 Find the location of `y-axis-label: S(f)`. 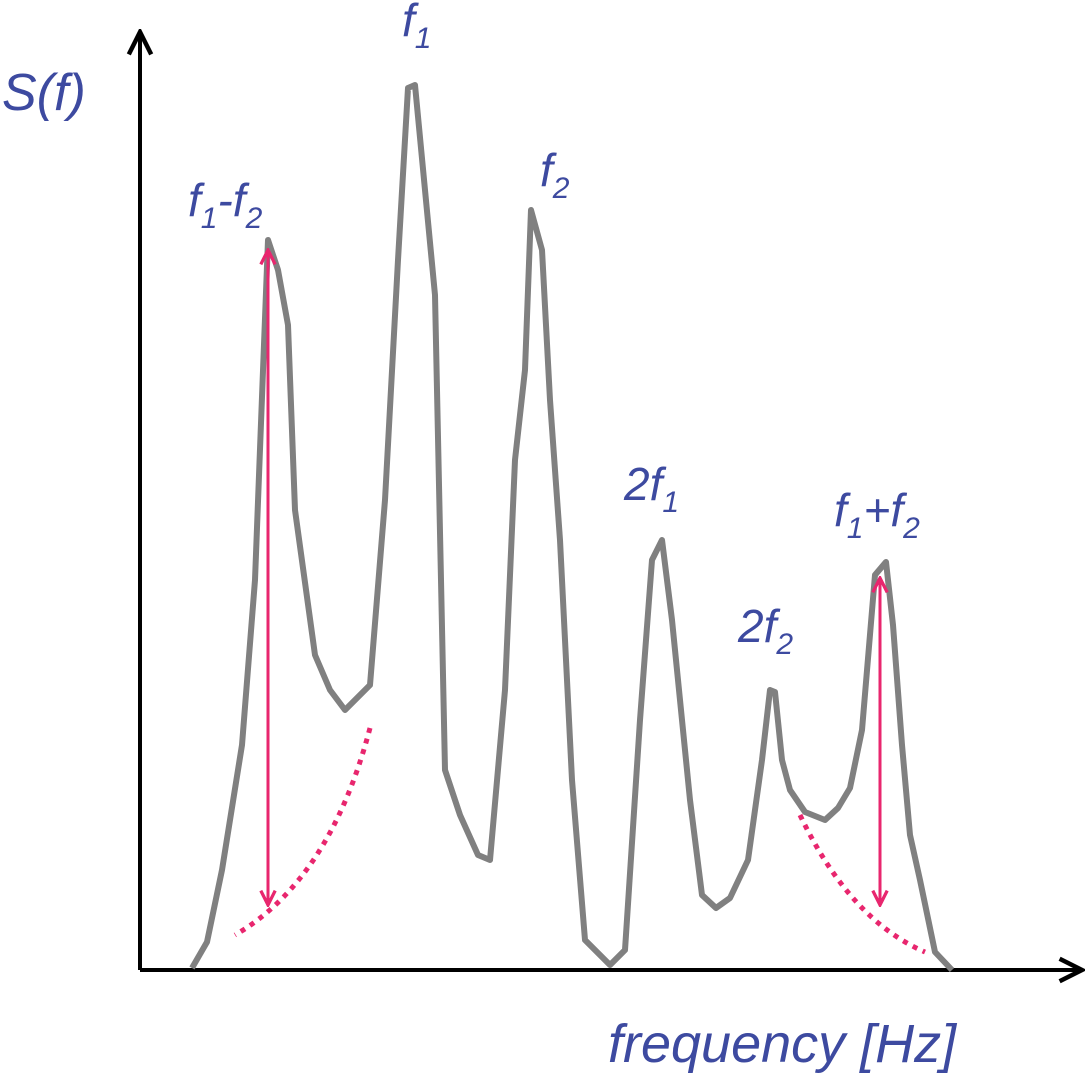

y-axis-label: S(f) is located at coordinates (44, 93).